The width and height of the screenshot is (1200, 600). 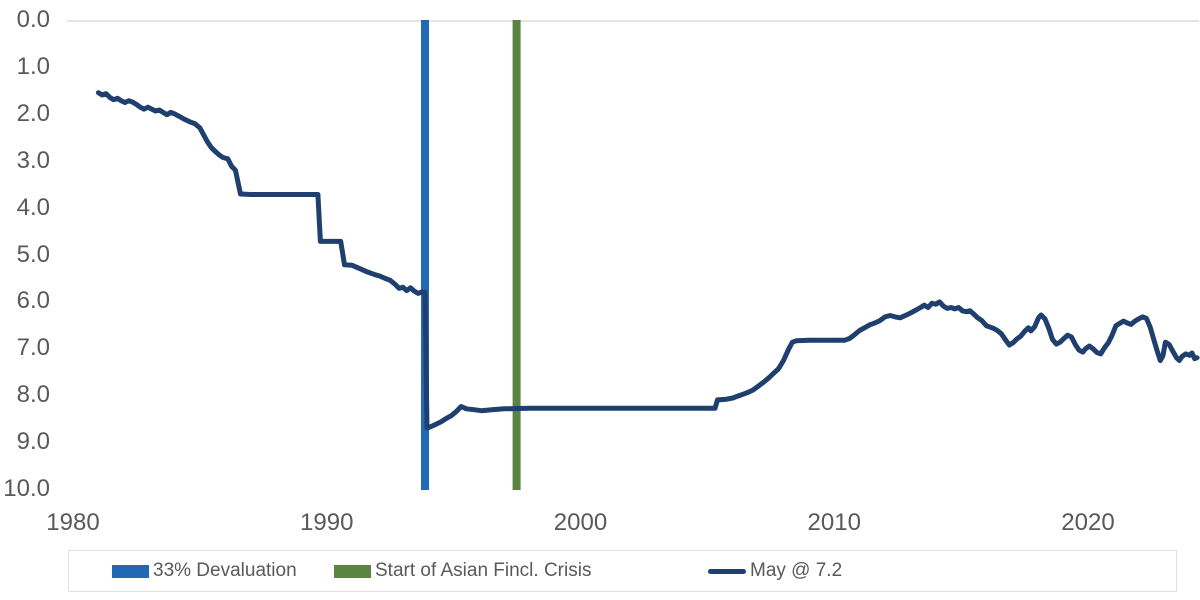 I want to click on x-tick-label: 1980, so click(x=73, y=522).